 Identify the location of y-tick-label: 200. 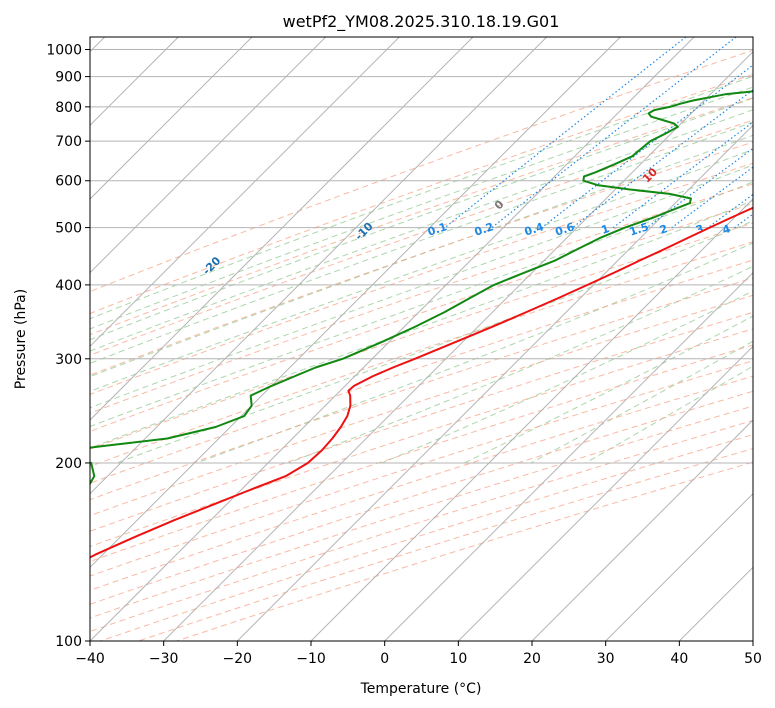
(68, 464).